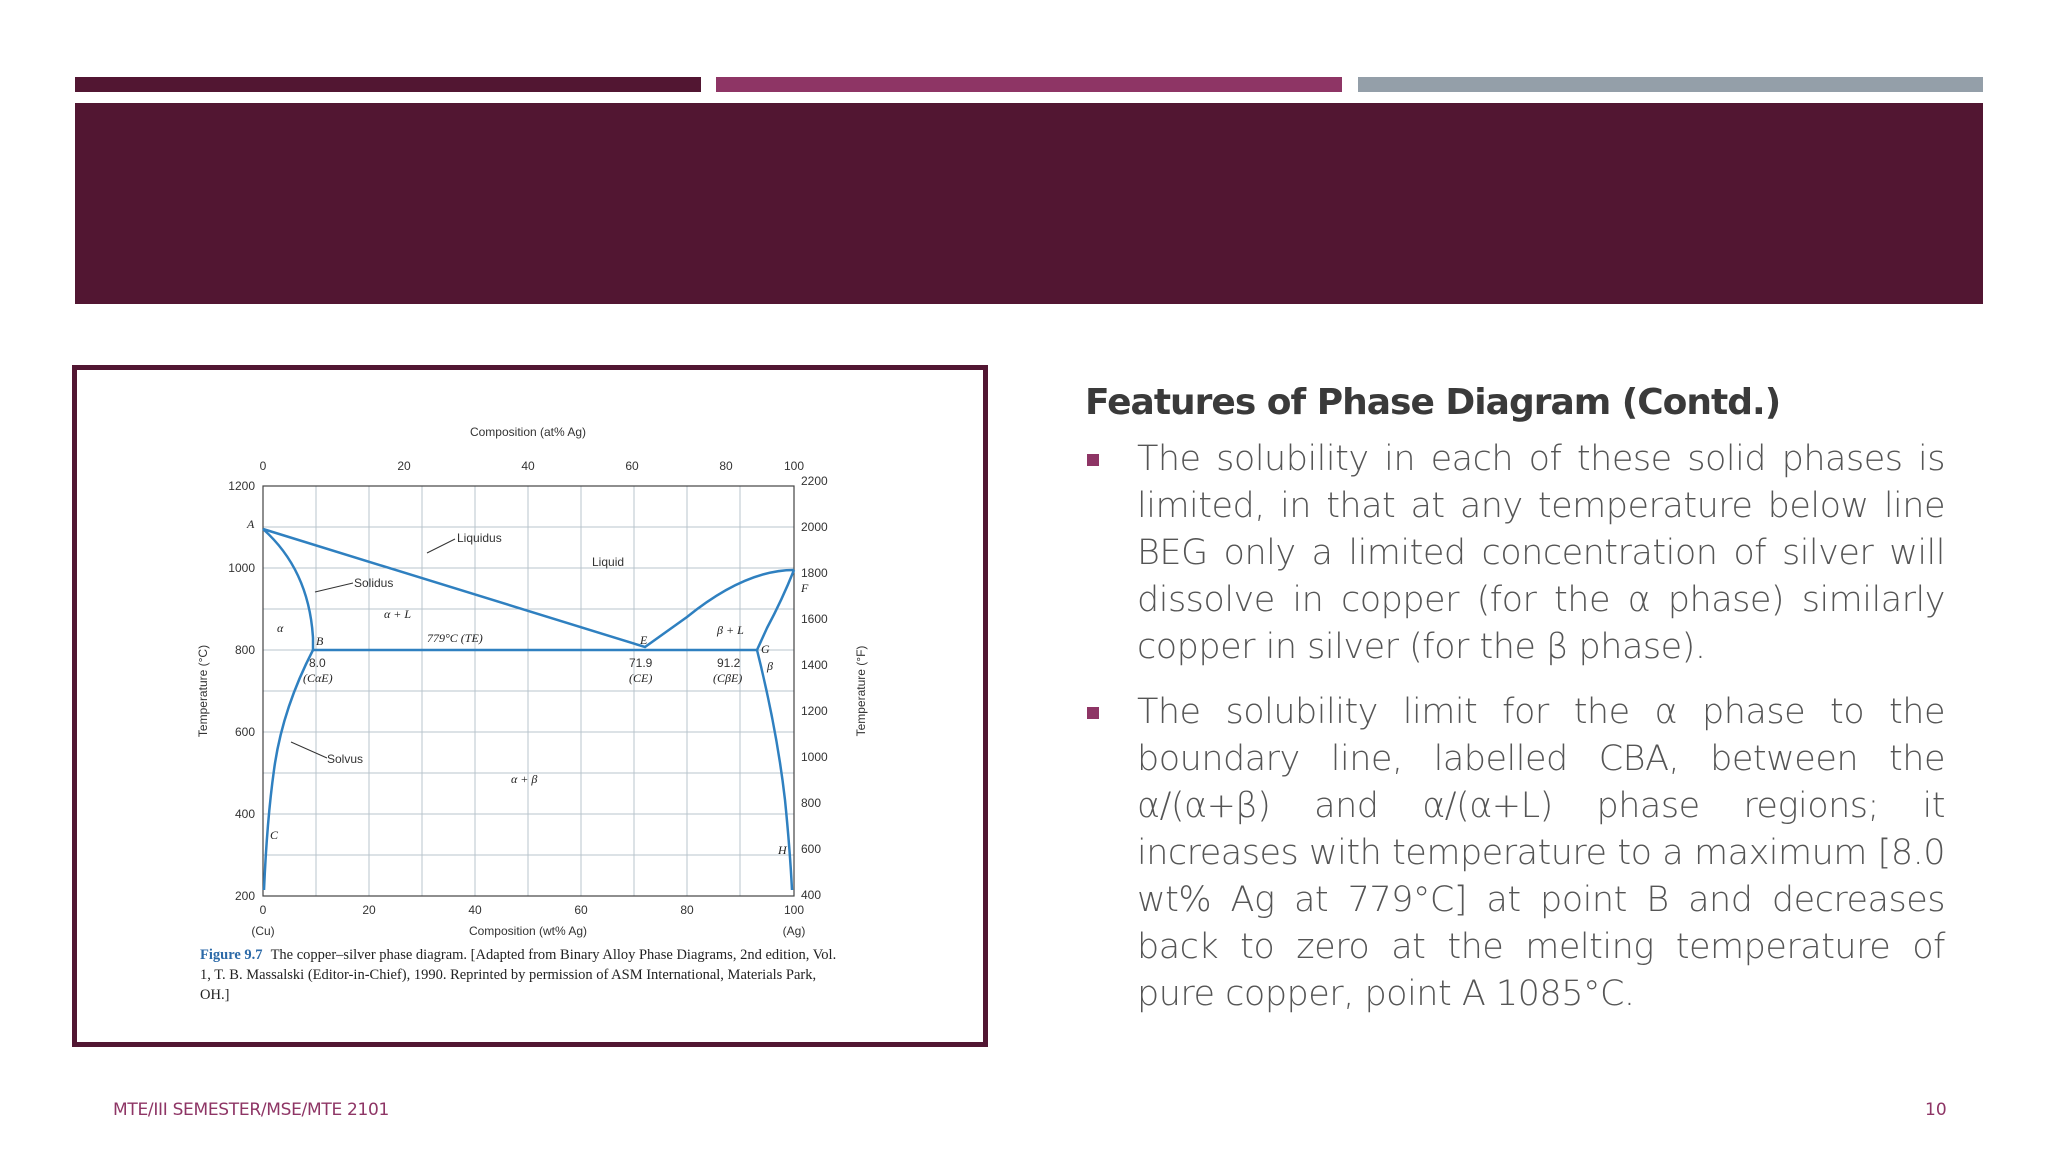 The height and width of the screenshot is (1152, 2048). Describe the element at coordinates (814, 527) in the screenshot. I see `right-tick: 2000` at that location.